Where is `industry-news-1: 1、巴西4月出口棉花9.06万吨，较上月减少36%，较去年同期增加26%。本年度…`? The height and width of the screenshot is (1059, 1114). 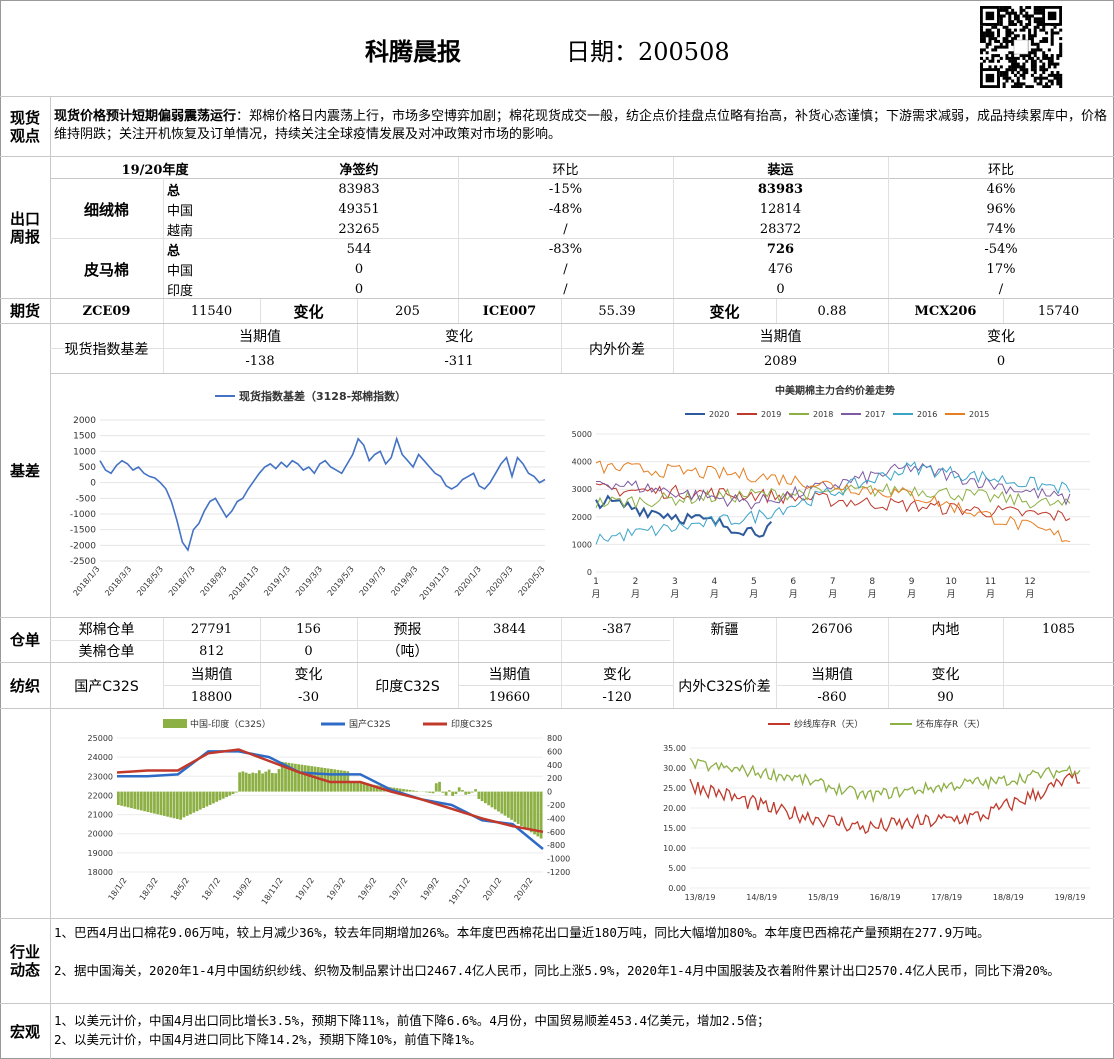 industry-news-1: 1、巴西4月出口棉花9.06万吨，较上月减少36%，较去年同期增加26%。本年度… is located at coordinates (522, 932).